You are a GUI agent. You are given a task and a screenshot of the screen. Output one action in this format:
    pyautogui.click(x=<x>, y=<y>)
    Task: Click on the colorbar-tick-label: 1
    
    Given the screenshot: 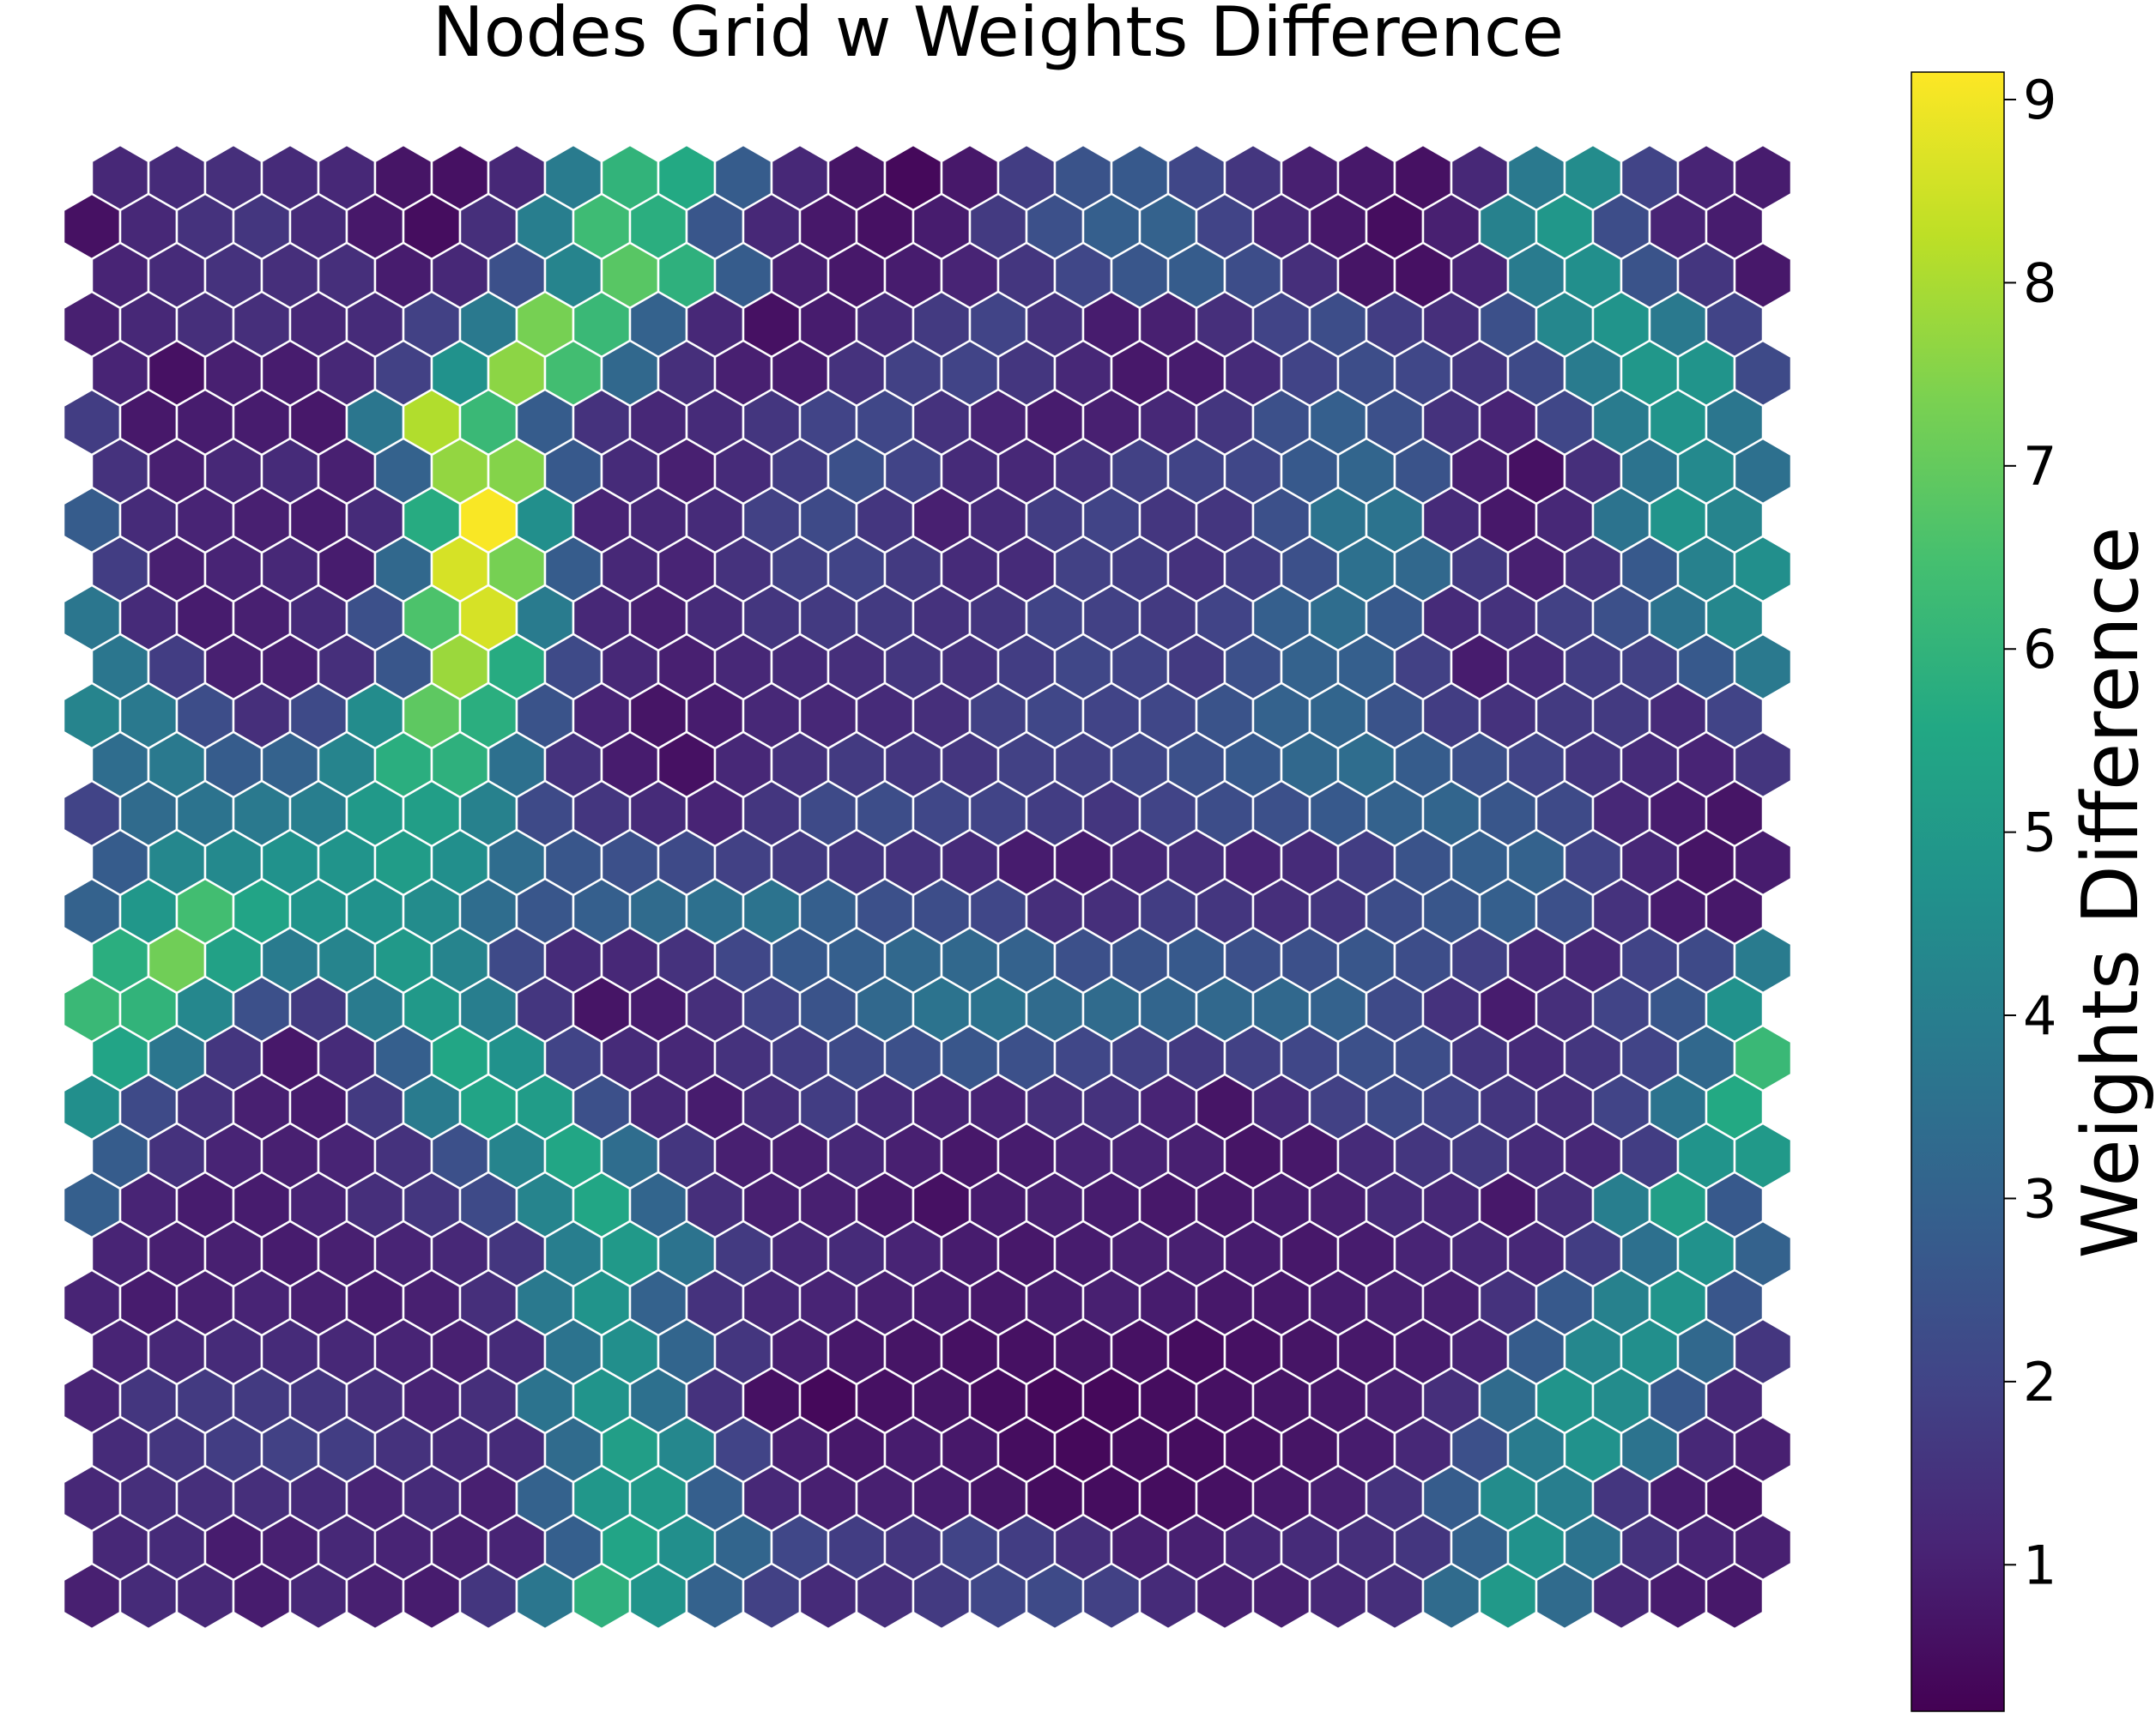 What is the action you would take?
    pyautogui.click(x=2040, y=1565)
    